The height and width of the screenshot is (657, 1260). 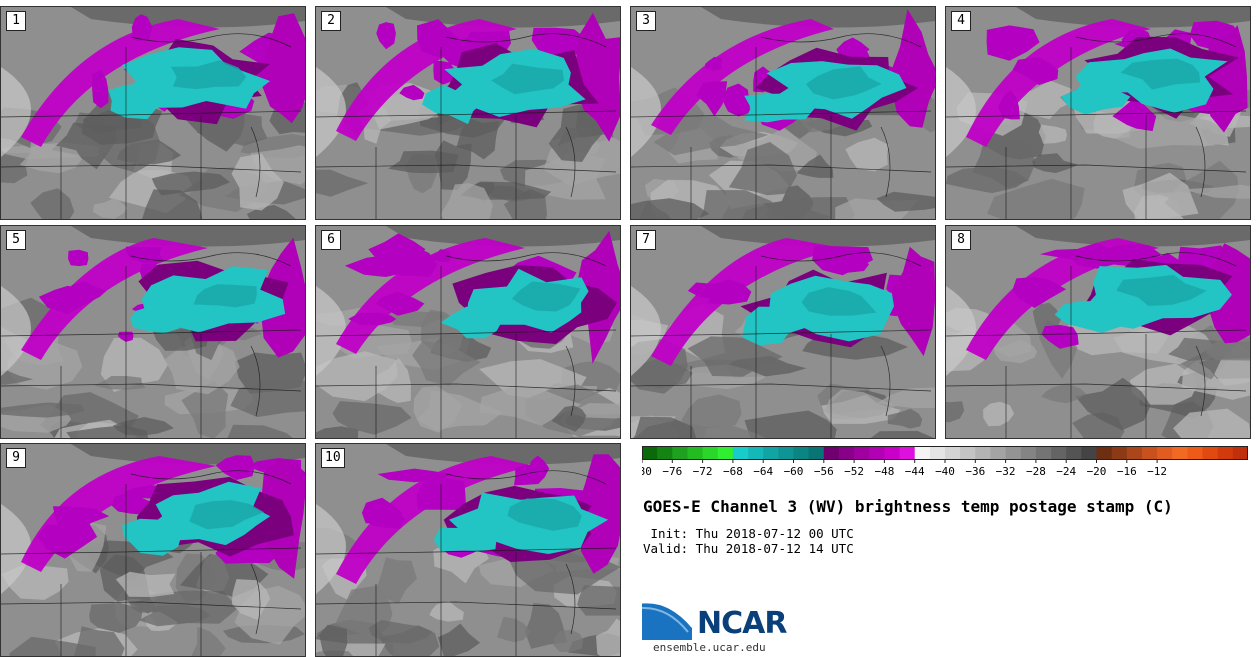 What do you see at coordinates (783, 332) in the screenshot?
I see `map-panel: 7` at bounding box center [783, 332].